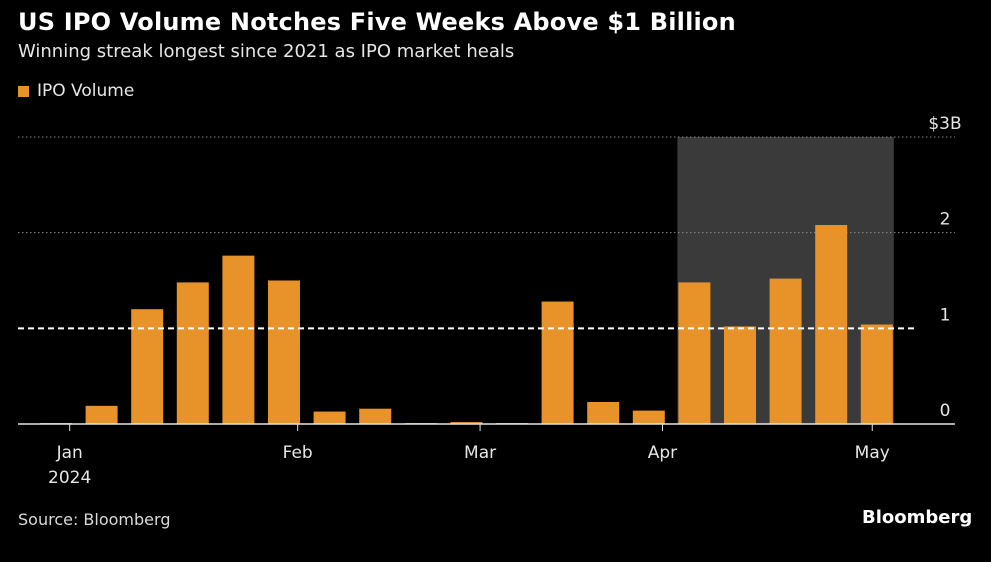 The height and width of the screenshot is (562, 991). Describe the element at coordinates (945, 411) in the screenshot. I see `y-tick-label: 0` at that location.